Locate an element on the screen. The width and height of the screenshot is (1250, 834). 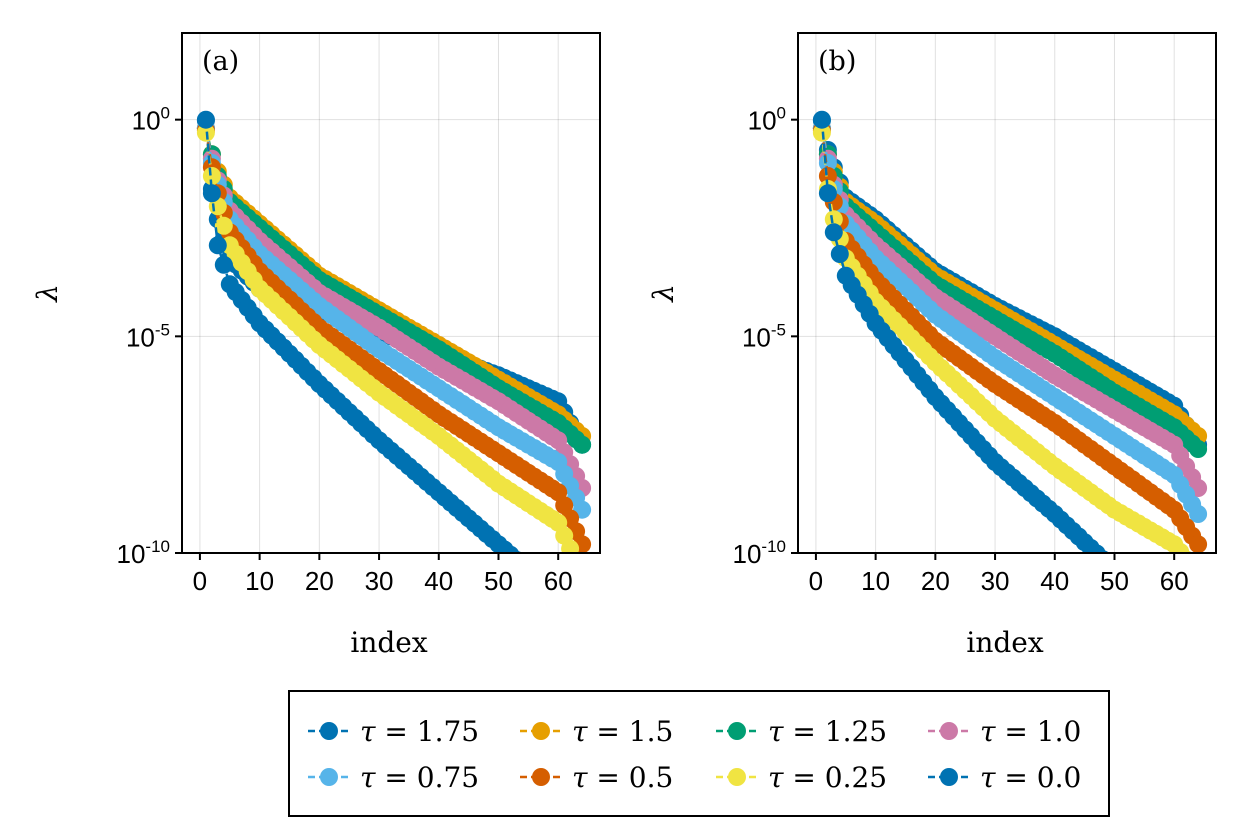
legend-item: τ = 1.5 is located at coordinates (596, 731).